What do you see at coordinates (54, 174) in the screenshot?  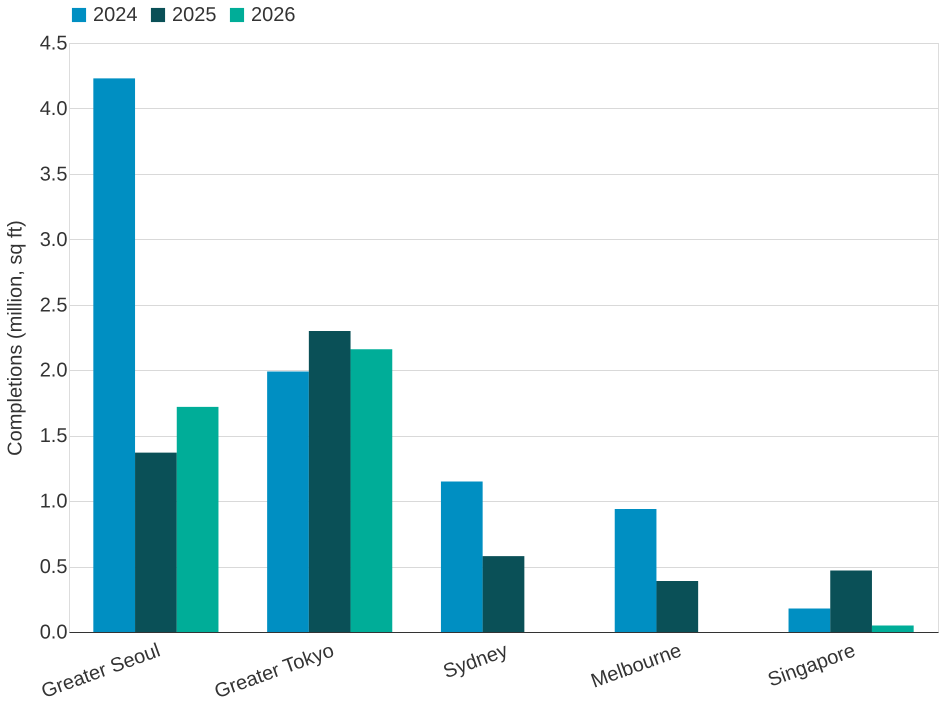 I see `y-tick-label: 3.5` at bounding box center [54, 174].